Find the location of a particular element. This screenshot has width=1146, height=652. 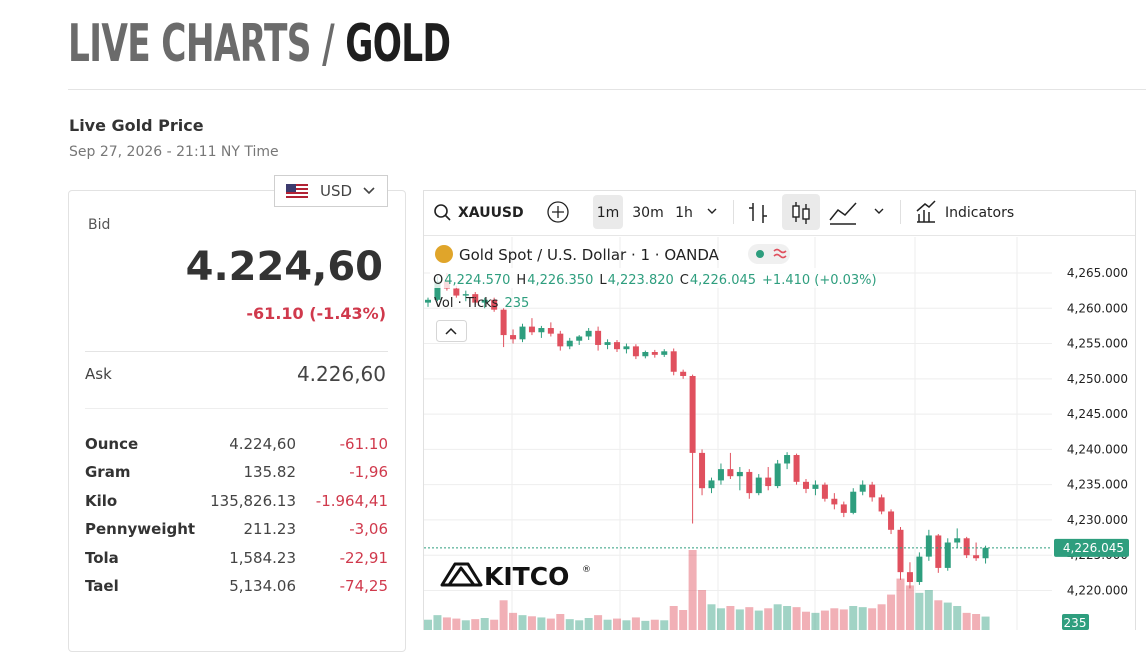

logo-icon is located at coordinates (461, 574).